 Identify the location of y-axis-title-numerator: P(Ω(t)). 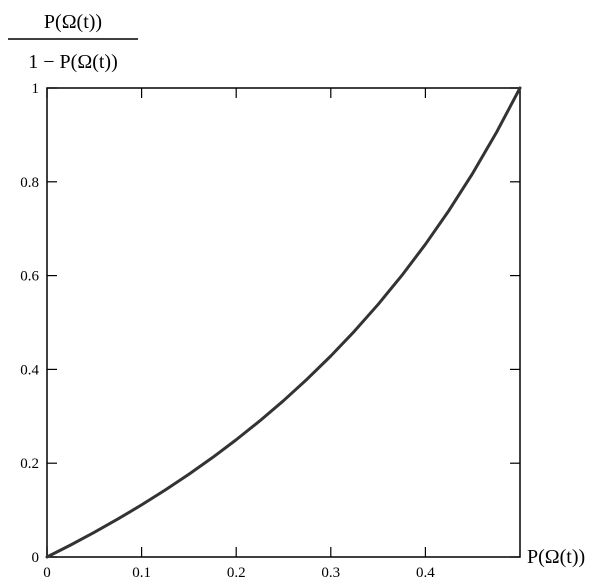
(73, 22).